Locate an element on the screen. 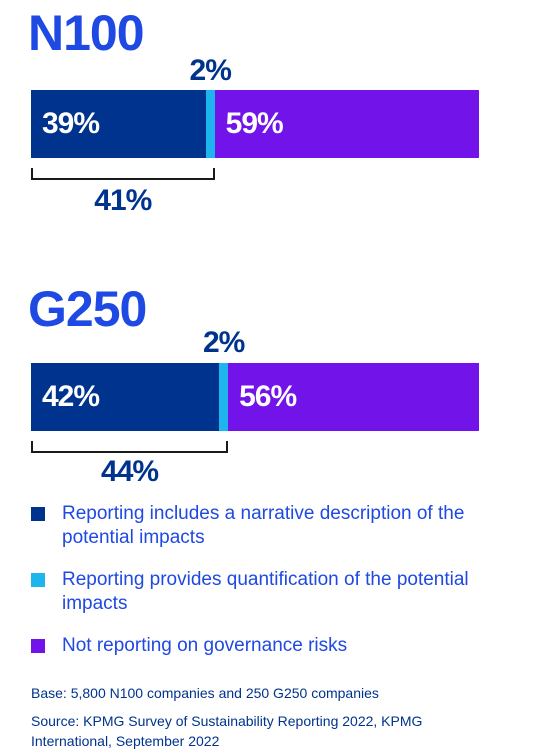  n100-bracket-label: 41% is located at coordinates (123, 200).